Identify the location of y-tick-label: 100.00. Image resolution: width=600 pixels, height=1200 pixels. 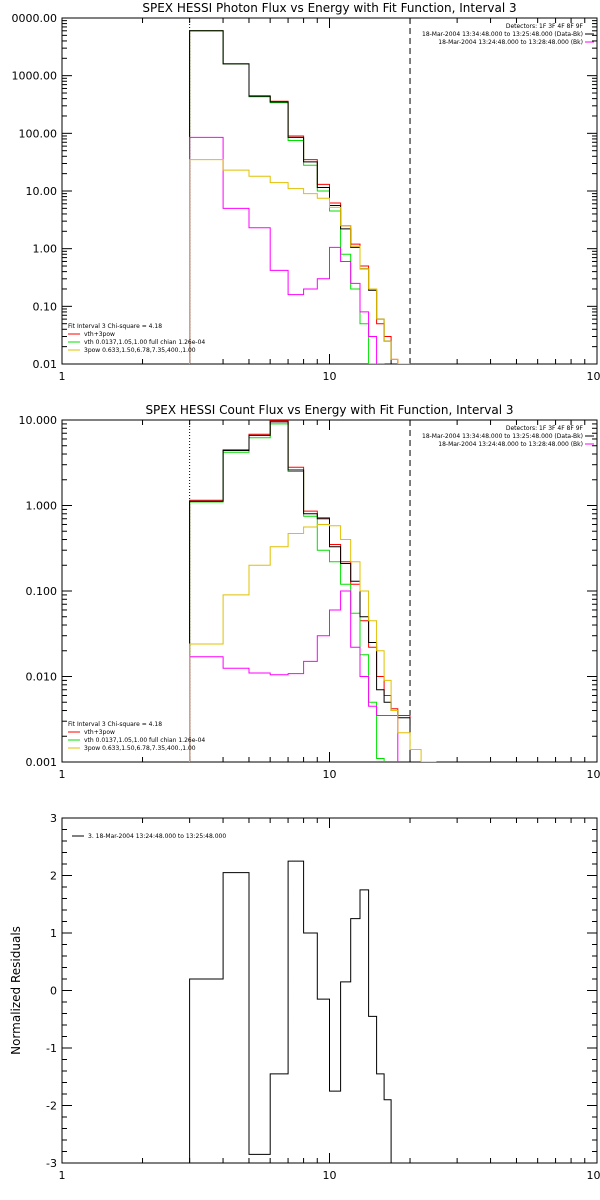
(38, 133).